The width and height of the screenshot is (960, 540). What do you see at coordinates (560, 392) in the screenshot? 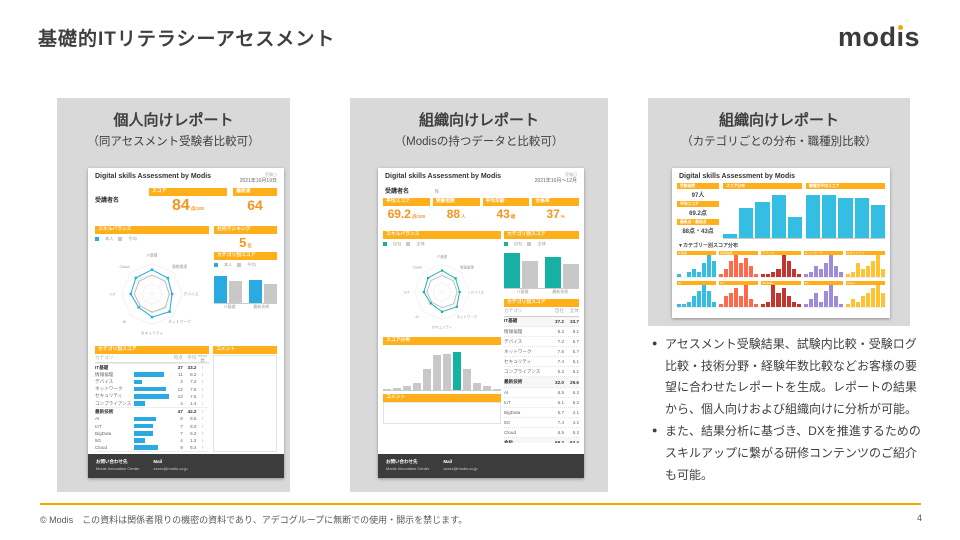
I see `cell-company: 6.5` at bounding box center [560, 392].